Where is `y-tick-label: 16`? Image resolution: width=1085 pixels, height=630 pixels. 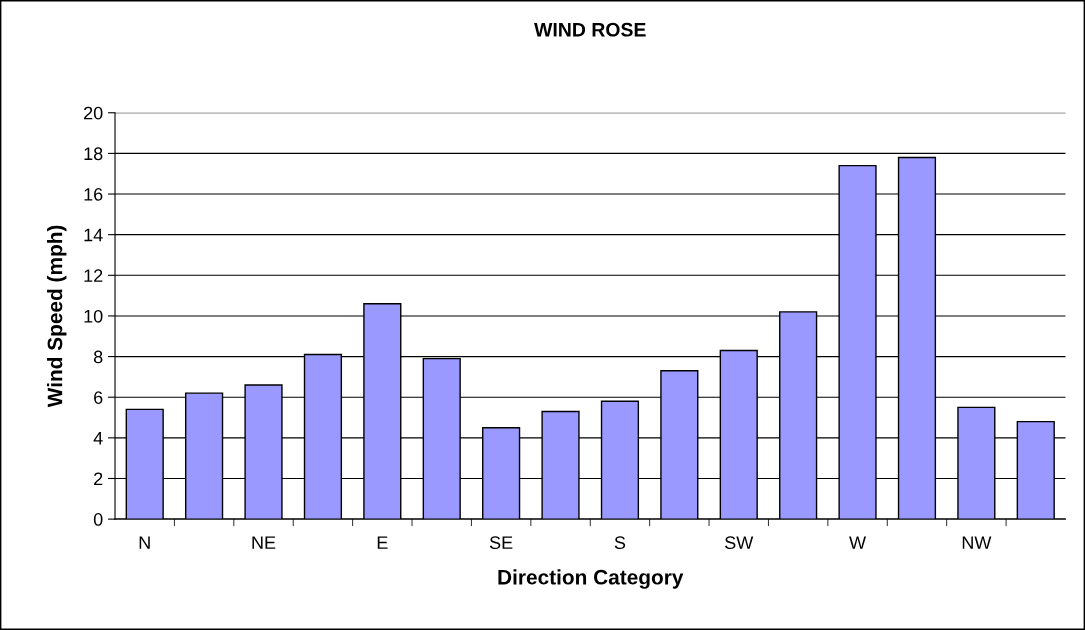 y-tick-label: 16 is located at coordinates (93, 194).